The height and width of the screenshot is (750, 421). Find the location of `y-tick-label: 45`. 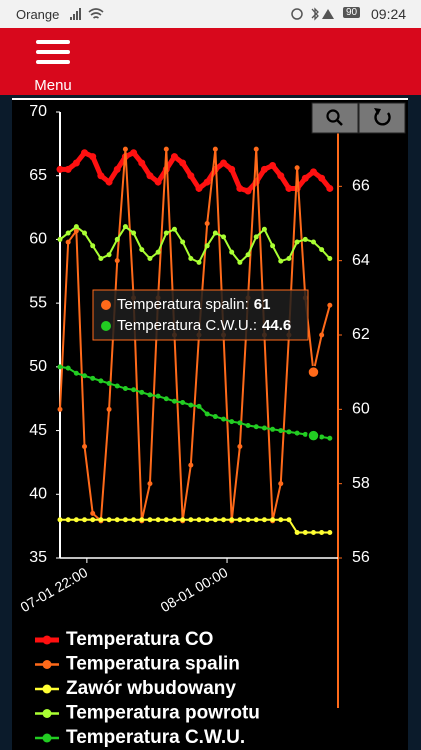

y-tick-label: 45 is located at coordinates (38, 430).